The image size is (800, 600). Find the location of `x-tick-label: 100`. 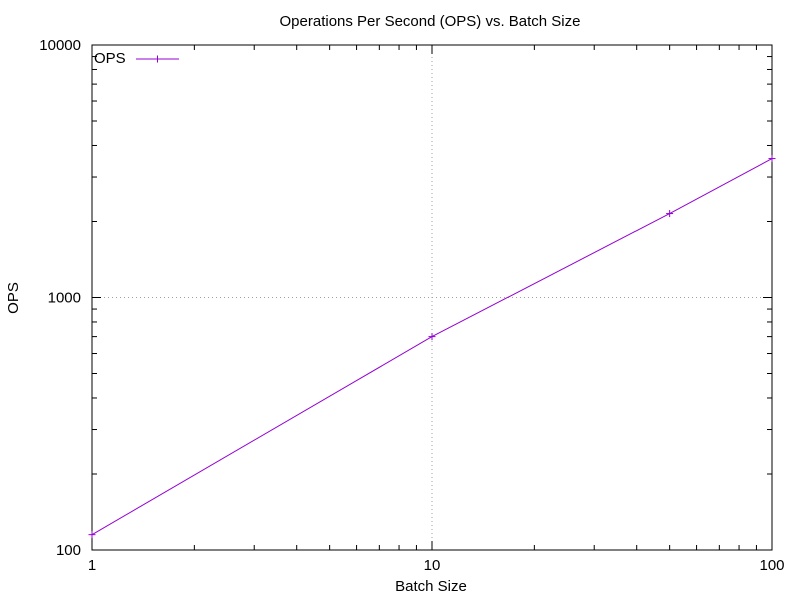

x-tick-label: 100 is located at coordinates (771, 565).